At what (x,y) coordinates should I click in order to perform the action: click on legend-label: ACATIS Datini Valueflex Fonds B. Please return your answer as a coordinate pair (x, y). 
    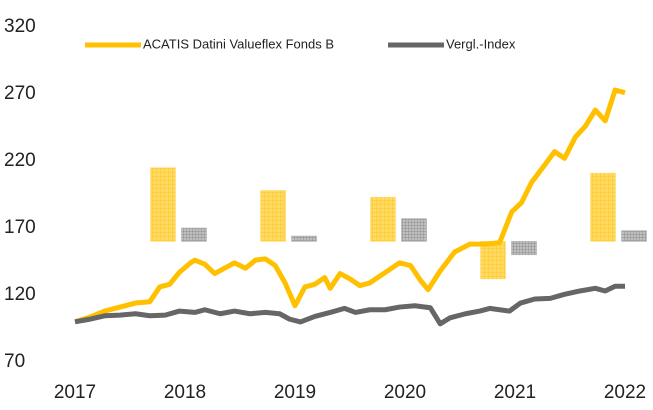
    Looking at the image, I should click on (238, 43).